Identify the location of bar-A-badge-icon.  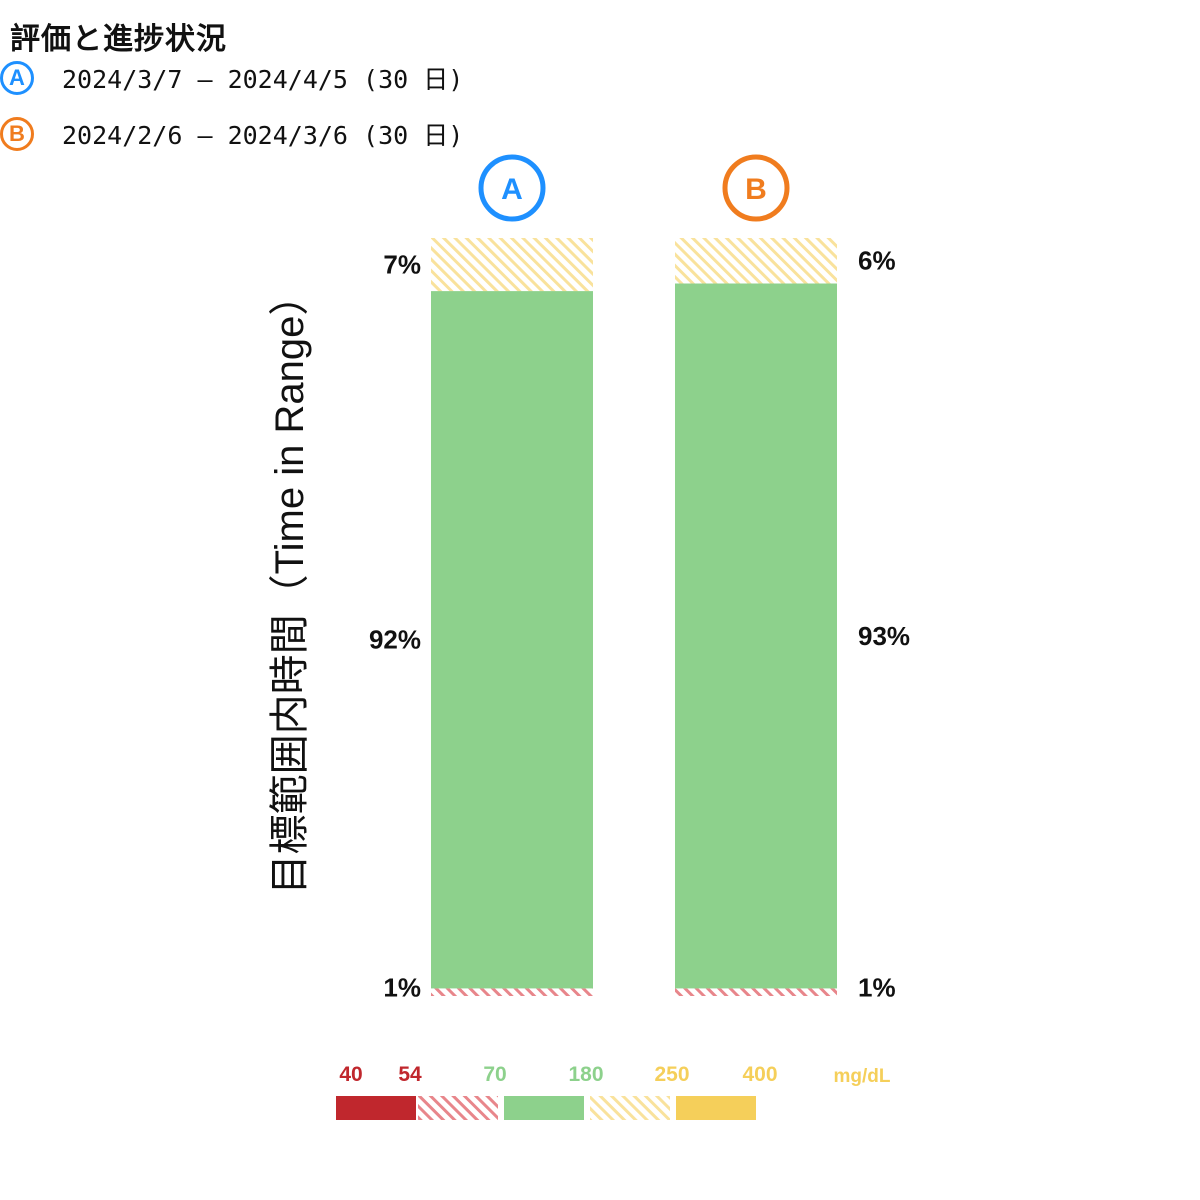
(512, 188).